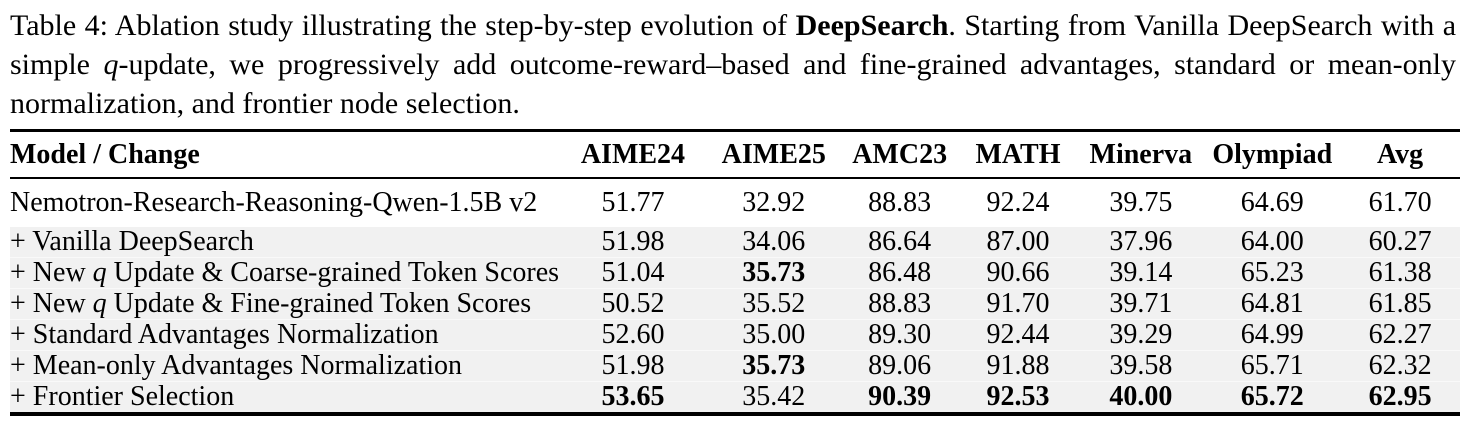  I want to click on model-cell: + Mean-only Advantages Normalization, so click(285, 366).